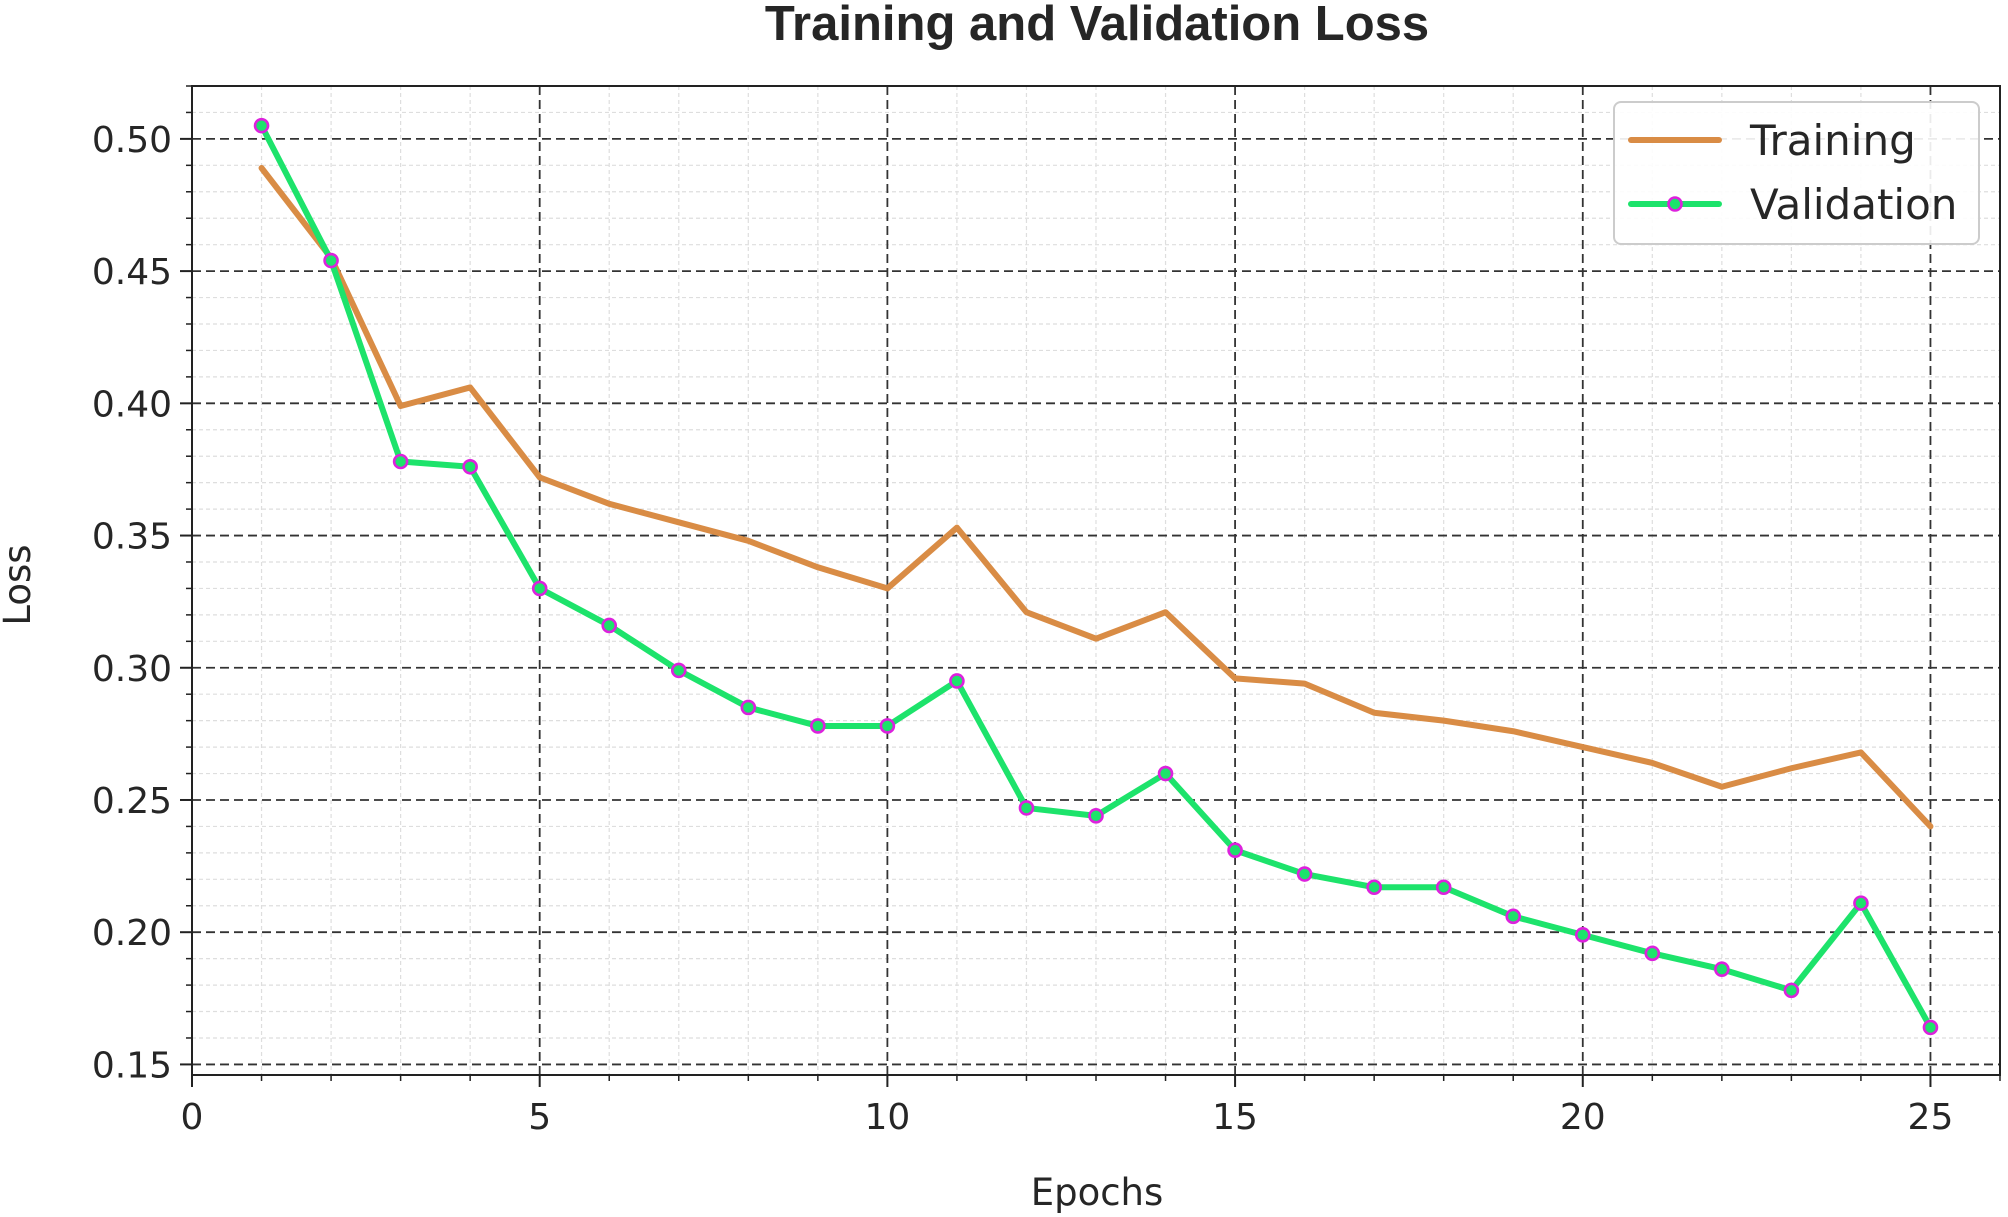 The image size is (2008, 1217). Describe the element at coordinates (132, 1065) in the screenshot. I see `y-tick-label: 0.15` at that location.